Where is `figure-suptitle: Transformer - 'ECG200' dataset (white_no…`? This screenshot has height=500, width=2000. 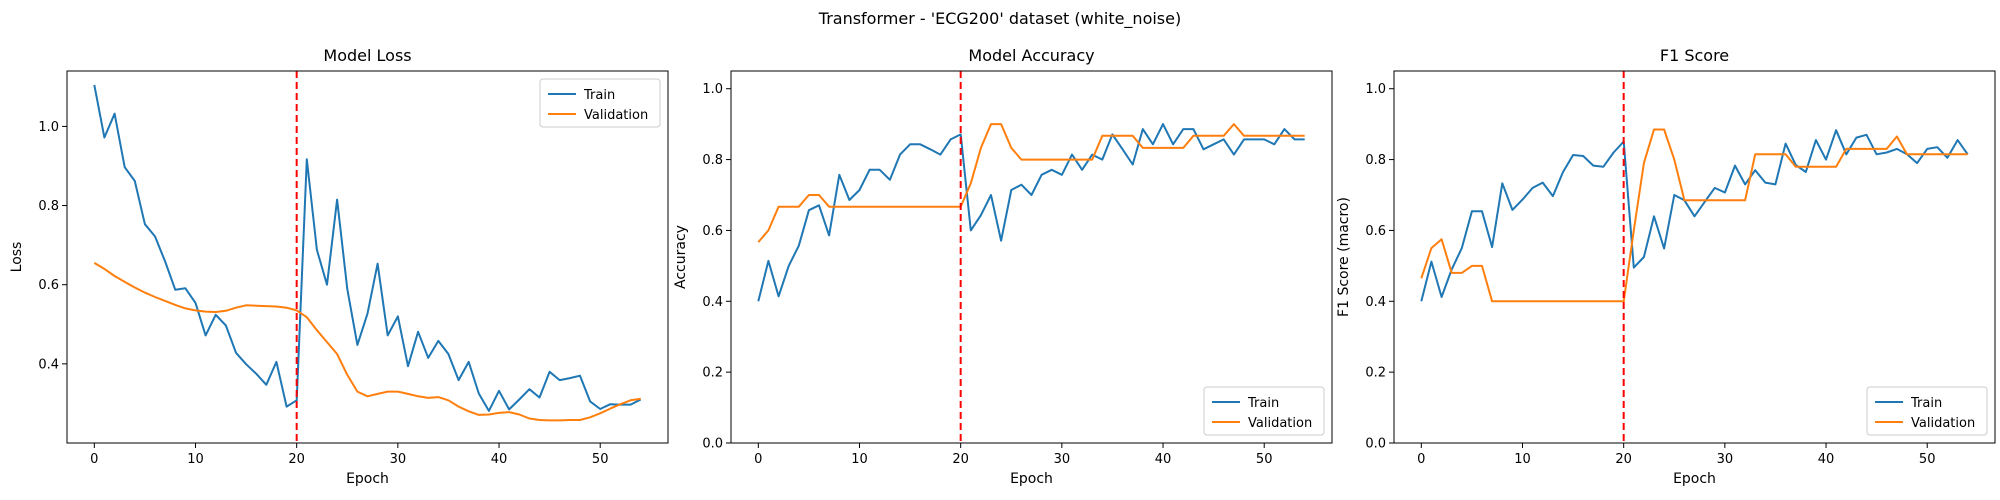
figure-suptitle: Transformer - 'ECG200' dataset (white_no… is located at coordinates (999, 19).